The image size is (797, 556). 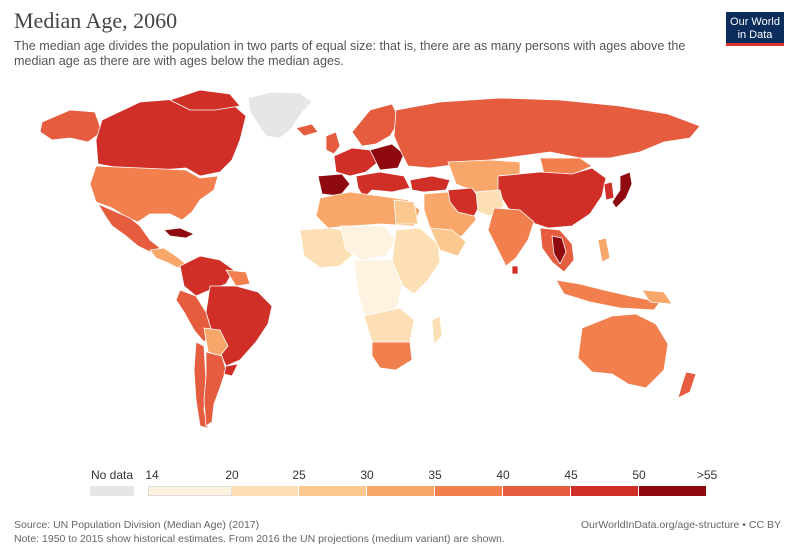 I want to click on region-iberia, so click(x=334, y=185).